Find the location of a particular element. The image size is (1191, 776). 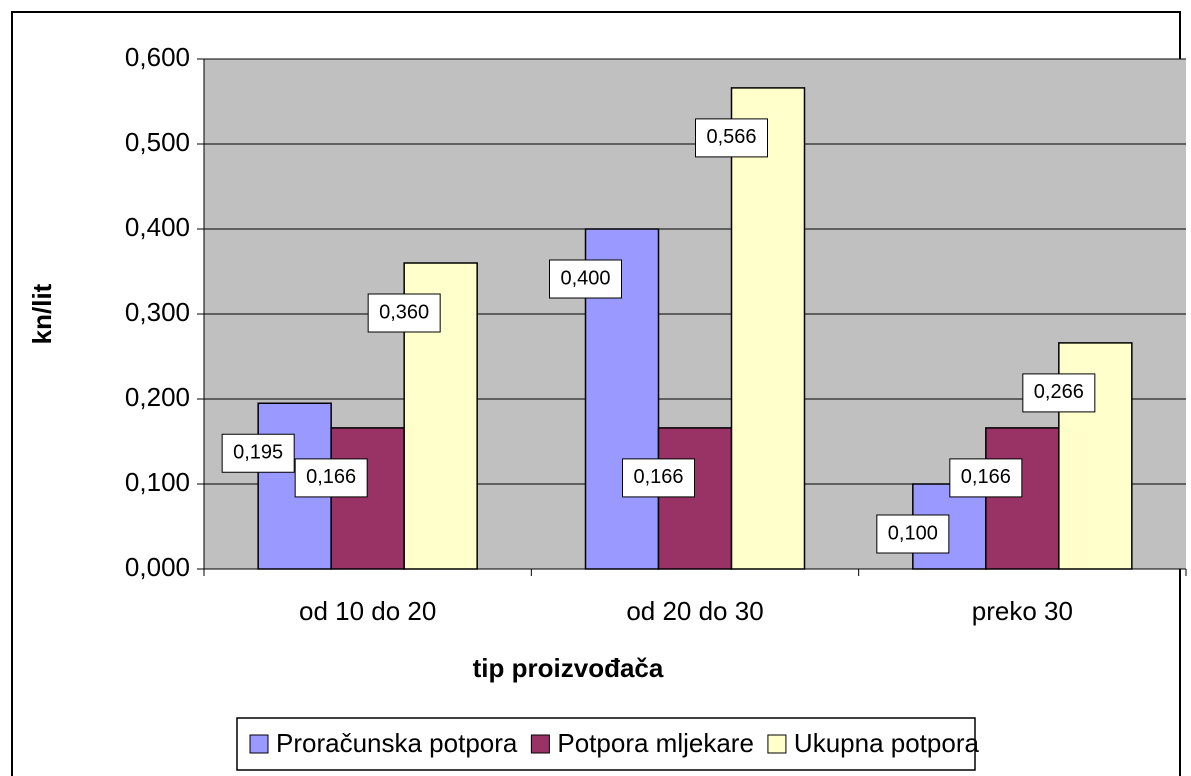

value-label: 0,195 is located at coordinates (258, 453).